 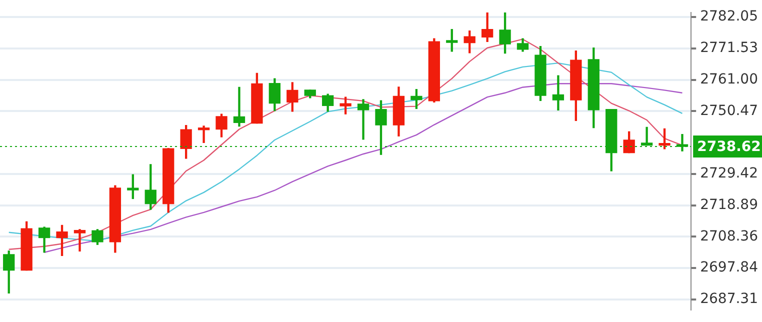 What do you see at coordinates (729, 147) in the screenshot?
I see `ref-line-label: 2738.62` at bounding box center [729, 147].